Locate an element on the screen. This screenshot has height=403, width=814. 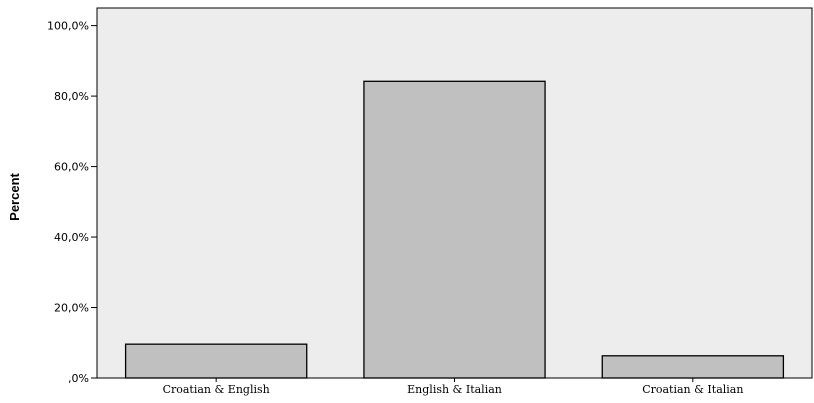
y-axis-title: Percent is located at coordinates (14, 196).